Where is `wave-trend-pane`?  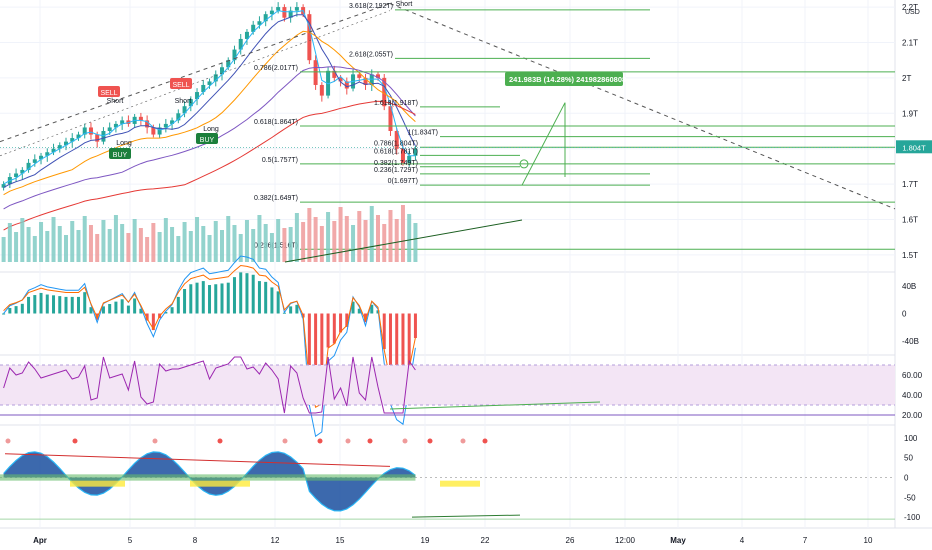 wave-trend-pane is located at coordinates (447, 479).